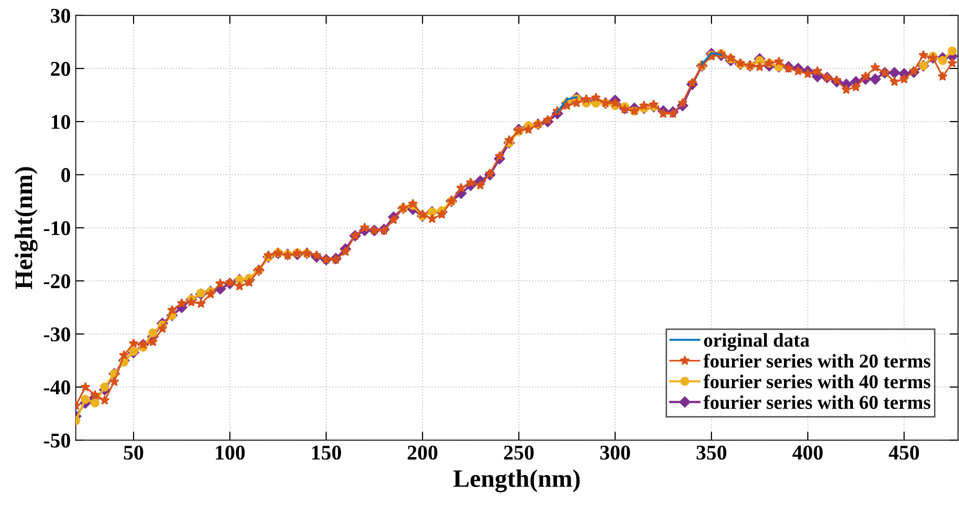 Image resolution: width=959 pixels, height=513 pixels. What do you see at coordinates (807, 453) in the screenshot?
I see `x-tick-label: 400` at bounding box center [807, 453].